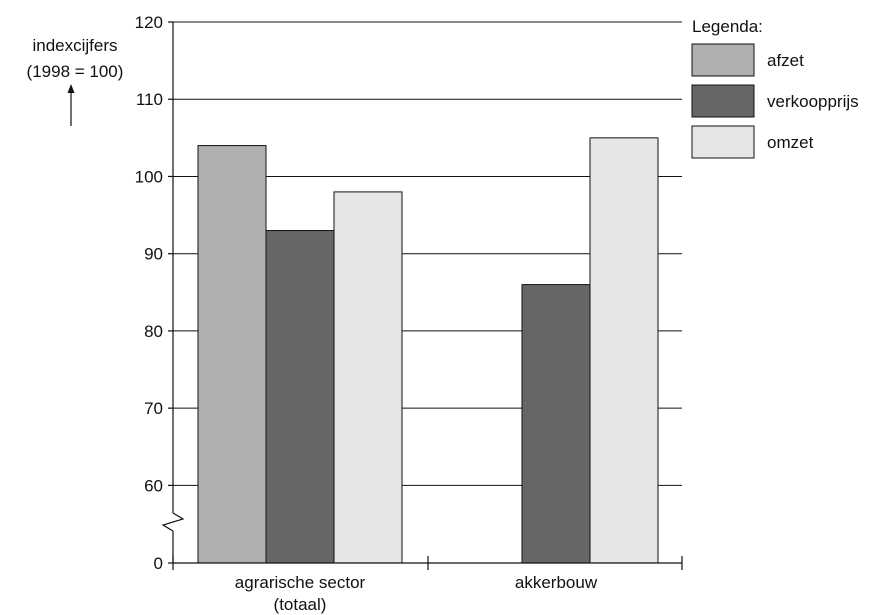 The height and width of the screenshot is (615, 895). What do you see at coordinates (813, 101) in the screenshot?
I see `legend-label-verkoopprijs: verkoopprijs` at bounding box center [813, 101].